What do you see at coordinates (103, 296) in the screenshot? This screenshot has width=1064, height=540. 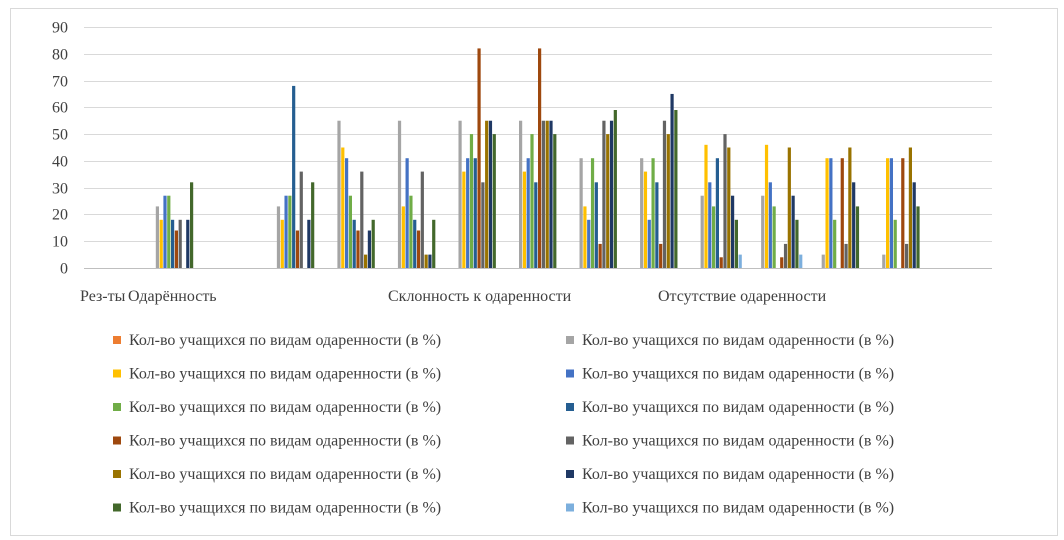 I see `group-label: Рез-ты` at bounding box center [103, 296].